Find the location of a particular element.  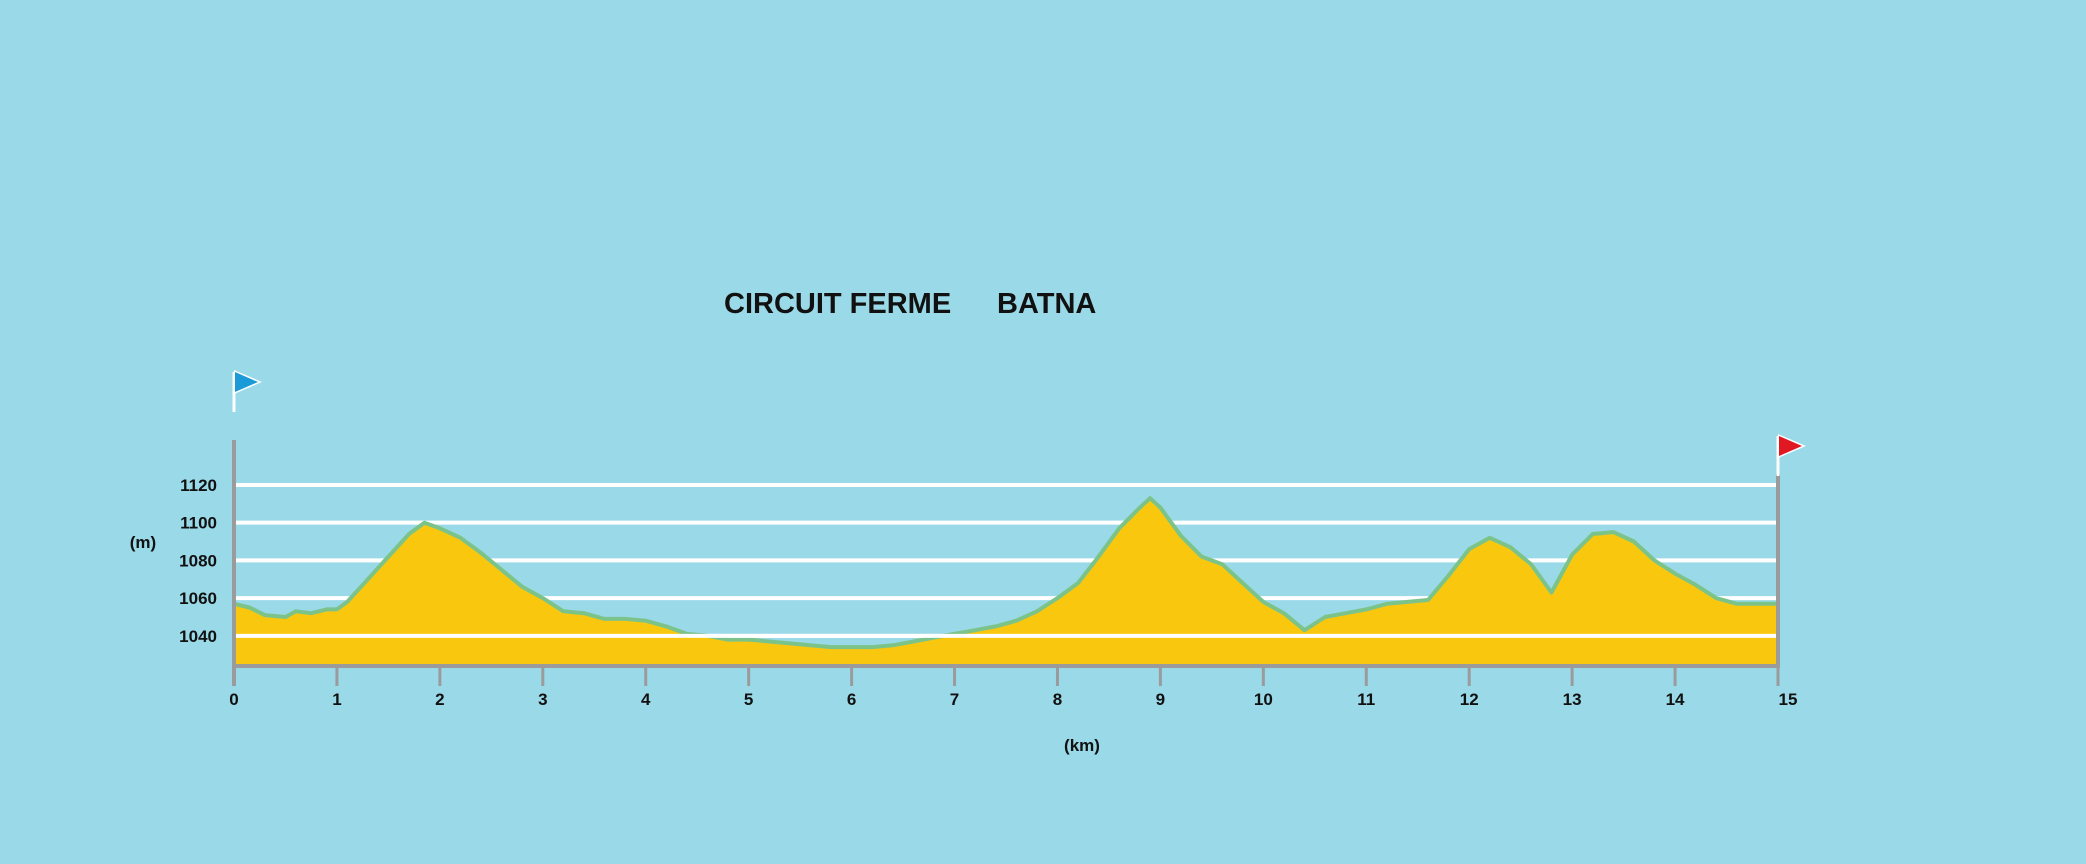

y-tick-label-1120: 1120 is located at coordinates (198, 485).